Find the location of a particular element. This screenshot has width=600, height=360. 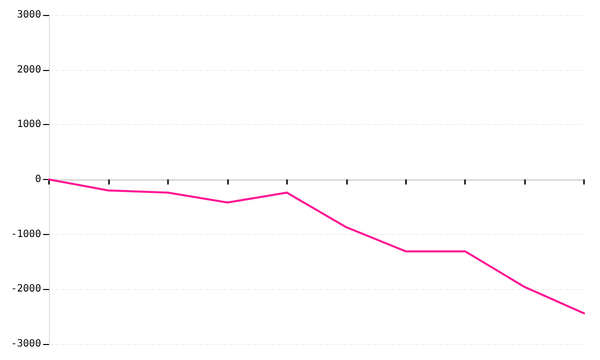

y-tick-label: 2000 is located at coordinates (29, 70).